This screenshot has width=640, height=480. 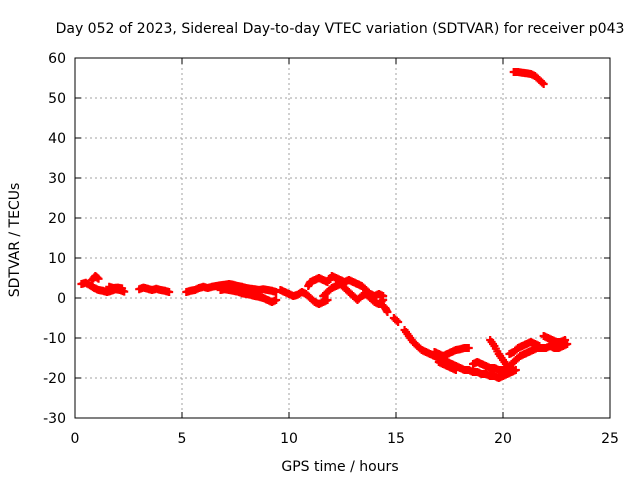 I want to click on y-tick-label: 30, so click(x=57, y=179).